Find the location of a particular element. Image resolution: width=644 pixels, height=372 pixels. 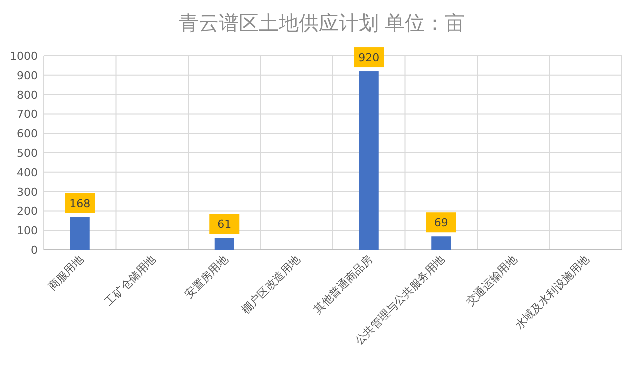

data-label: 920 is located at coordinates (369, 58).